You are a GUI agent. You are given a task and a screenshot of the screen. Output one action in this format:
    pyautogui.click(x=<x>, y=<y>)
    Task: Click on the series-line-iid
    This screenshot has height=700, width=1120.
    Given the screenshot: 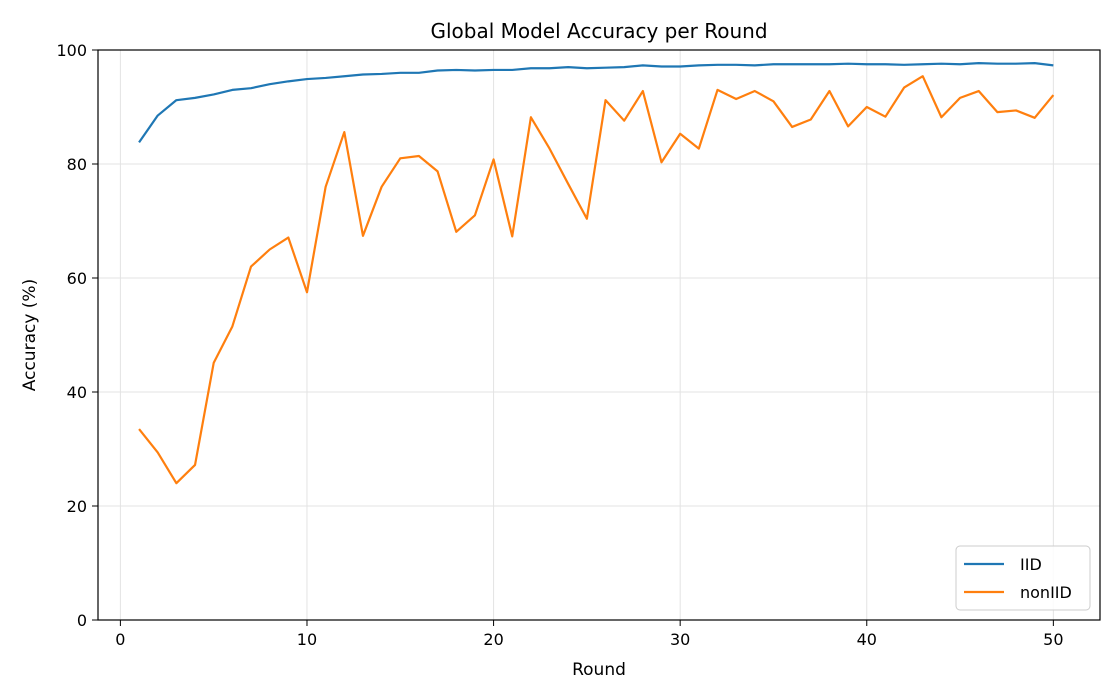 What is the action you would take?
    pyautogui.click(x=596, y=102)
    